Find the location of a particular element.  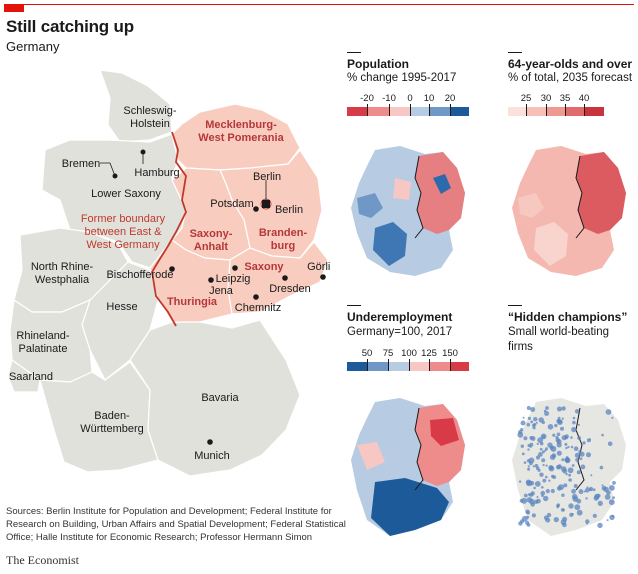

label-boundary-3: West Germany is located at coordinates (123, 245).